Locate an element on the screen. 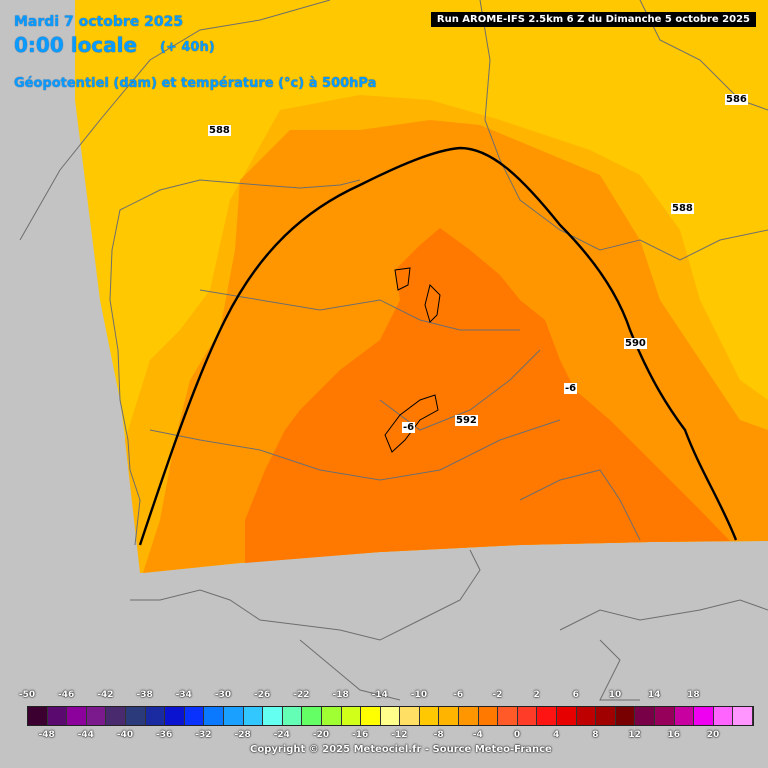 This screenshot has height=768, width=768. legend-tick-label: -4 is located at coordinates (477, 735).